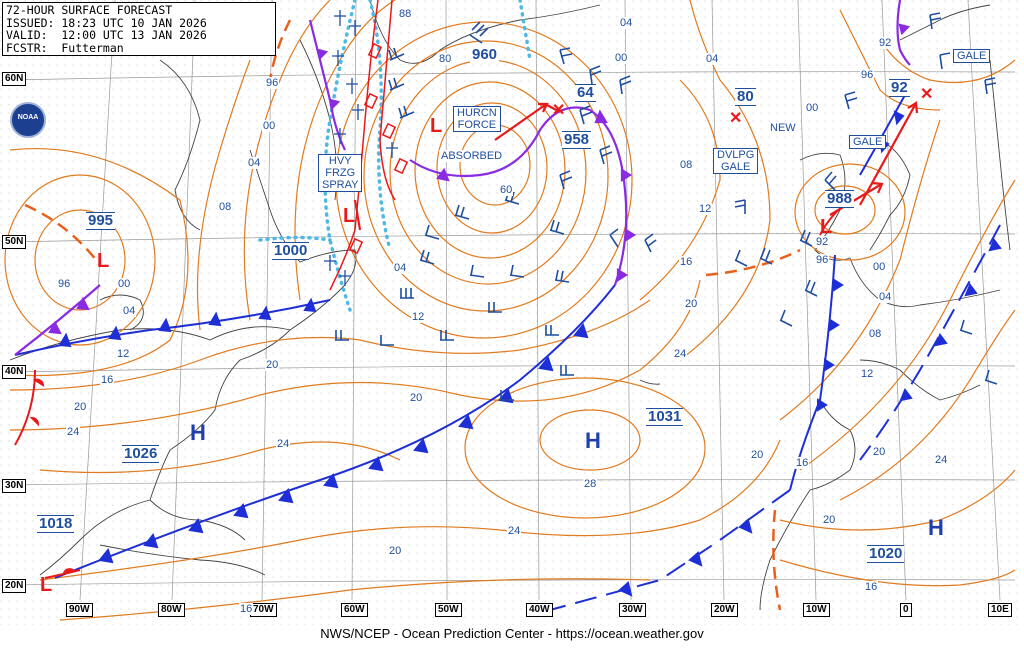 The image size is (1024, 652). I want to click on lon-label-50w: 50W, so click(448, 610).